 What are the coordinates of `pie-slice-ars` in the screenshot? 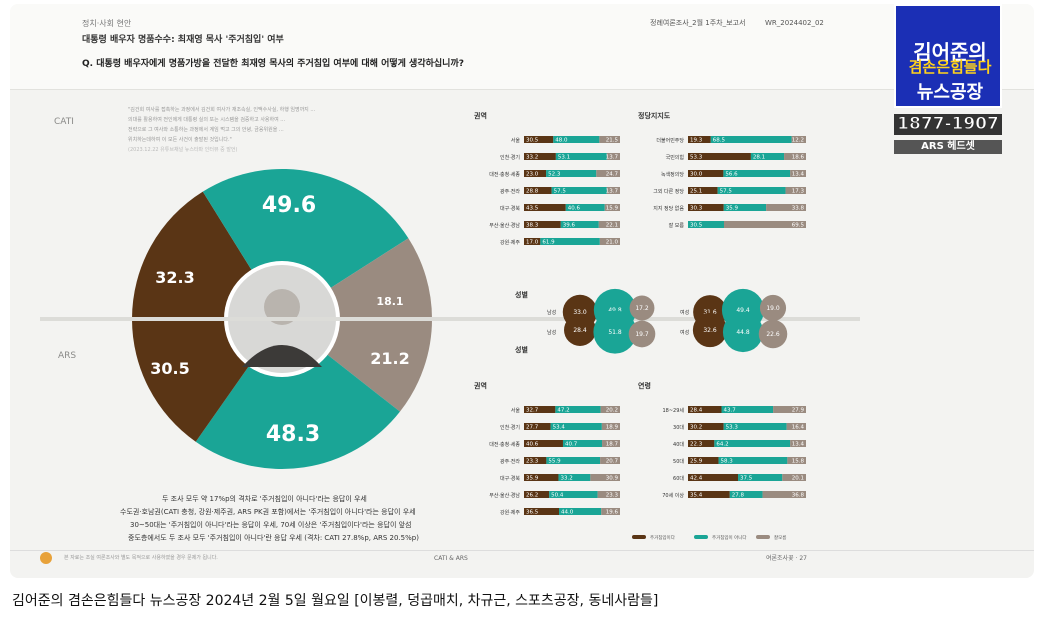 It's located at (297, 394).